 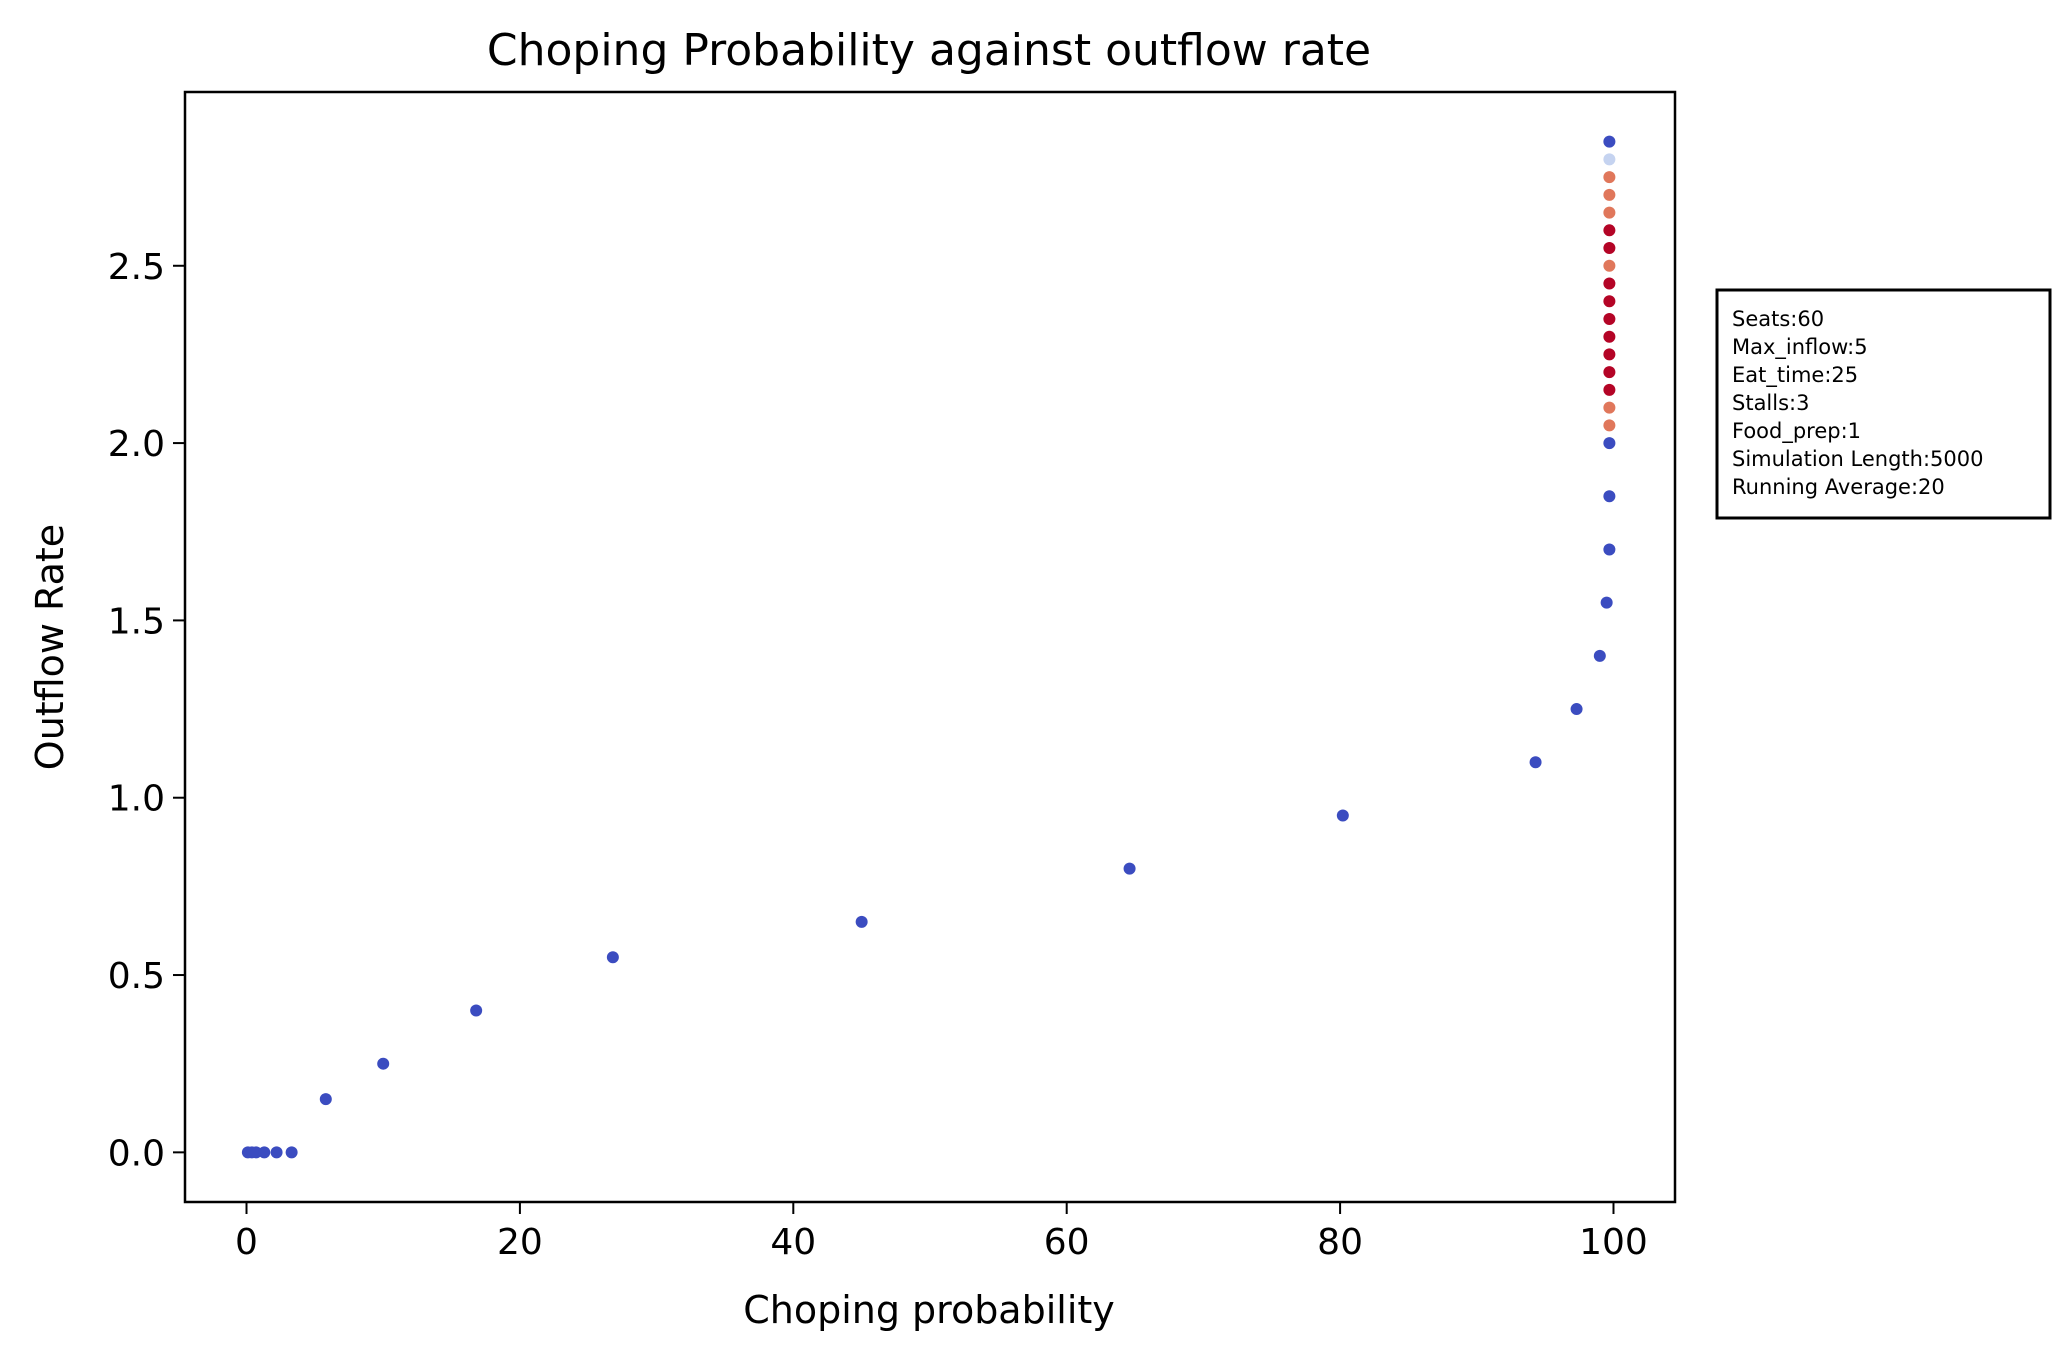 I want to click on y-axis-label: Outflow Rate, so click(x=50, y=647).